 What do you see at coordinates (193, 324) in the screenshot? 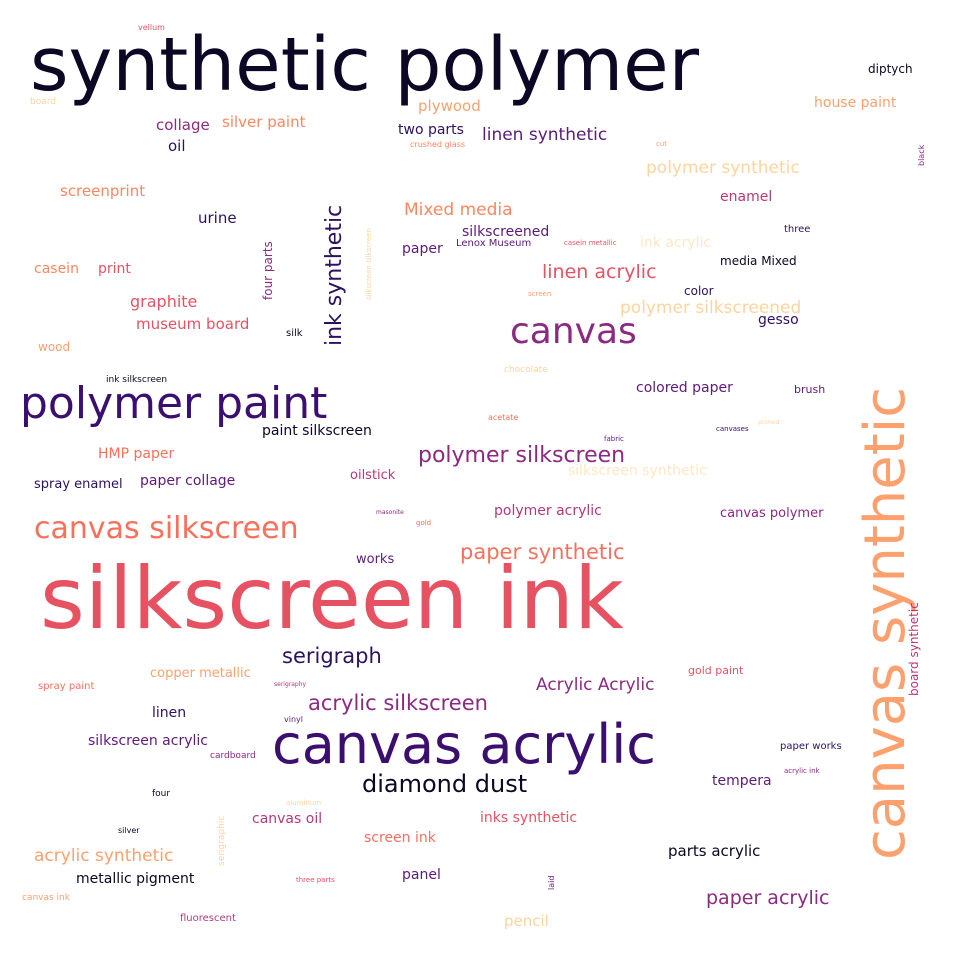
I see `word-museum-board: museum board` at bounding box center [193, 324].